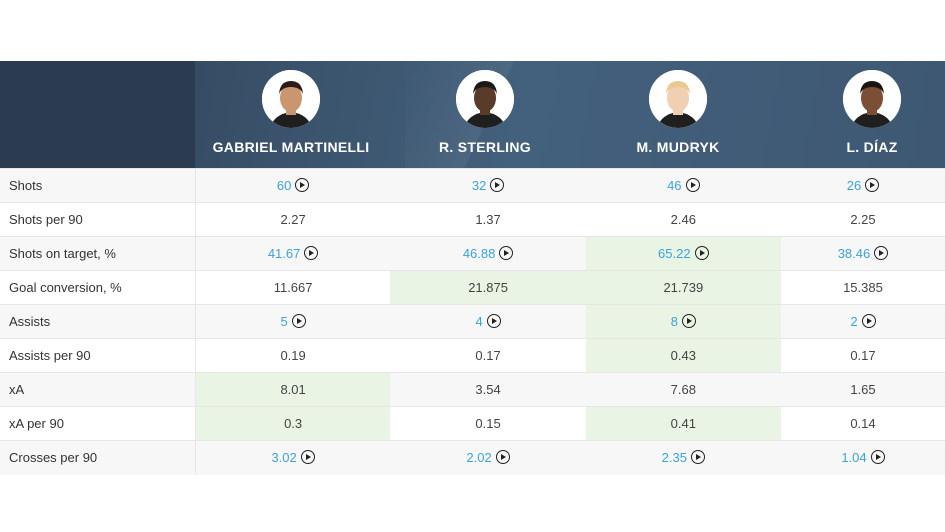  I want to click on stat-link: 41.67, so click(284, 253).